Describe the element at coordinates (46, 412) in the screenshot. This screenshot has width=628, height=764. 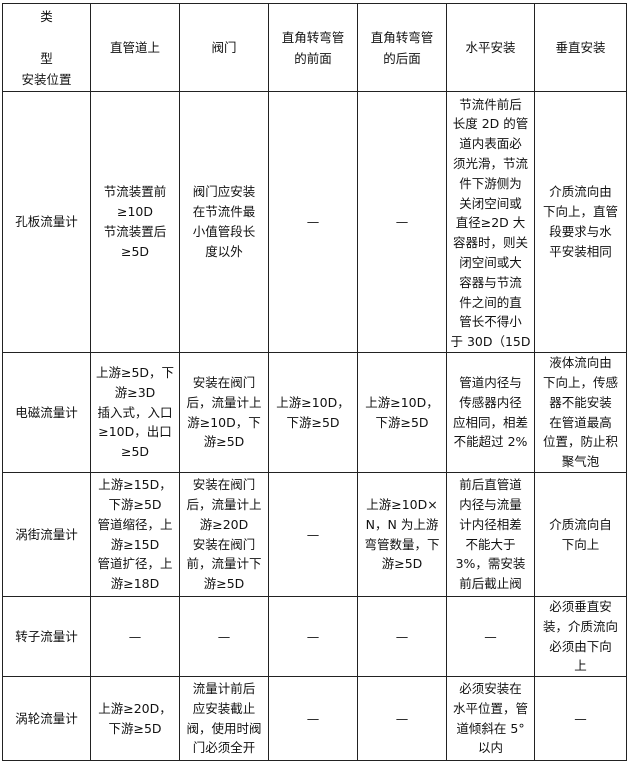
I see `row-label: 电磁流量计` at that location.